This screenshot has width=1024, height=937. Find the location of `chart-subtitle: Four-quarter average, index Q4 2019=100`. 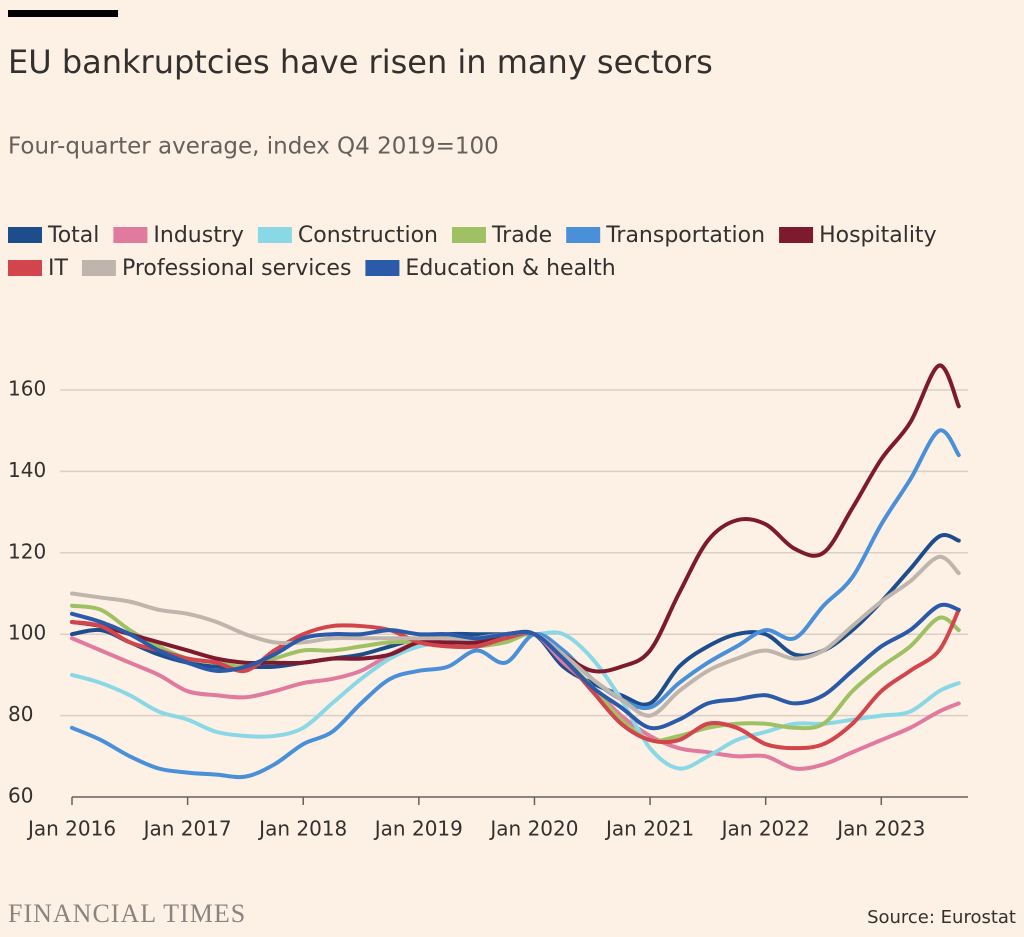

chart-subtitle: Four-quarter average, index Q4 2019=100 is located at coordinates (253, 147).